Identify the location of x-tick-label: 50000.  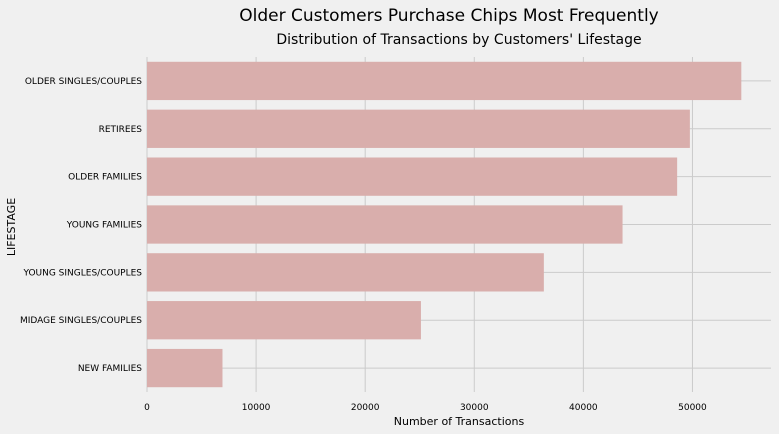
(692, 408).